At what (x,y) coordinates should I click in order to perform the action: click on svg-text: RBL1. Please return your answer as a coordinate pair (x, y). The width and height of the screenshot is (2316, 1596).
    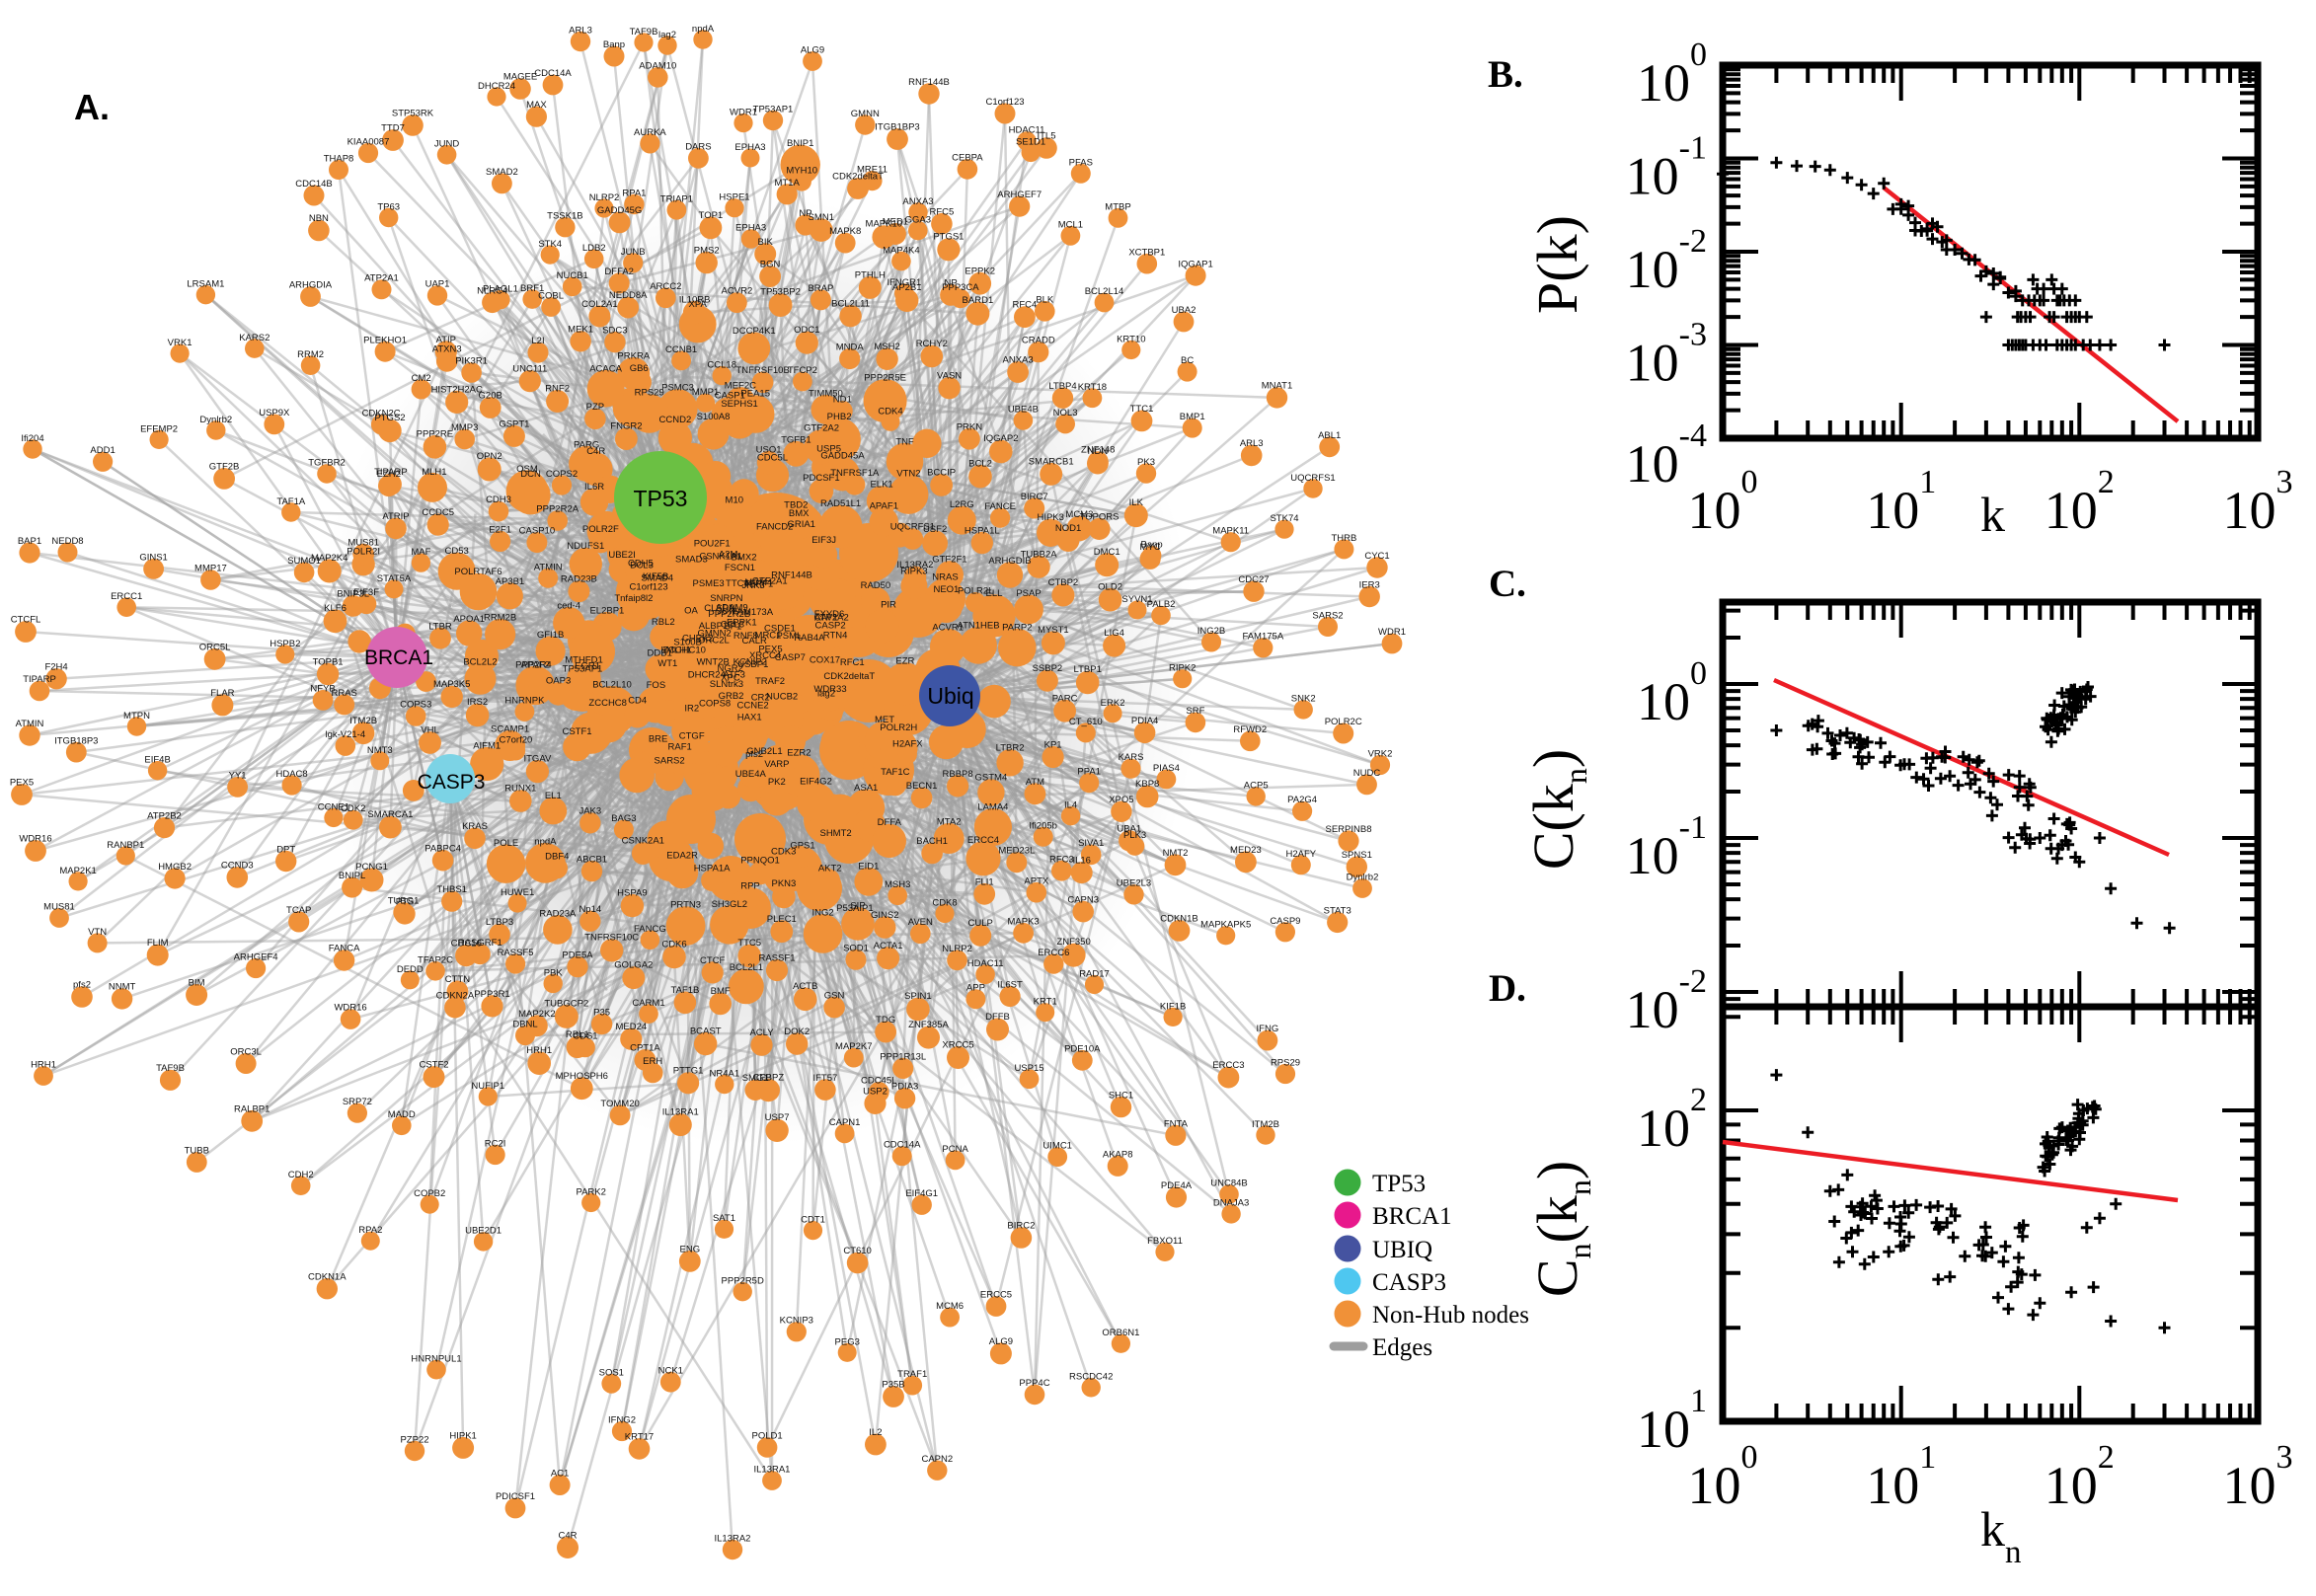
    Looking at the image, I should click on (578, 1034).